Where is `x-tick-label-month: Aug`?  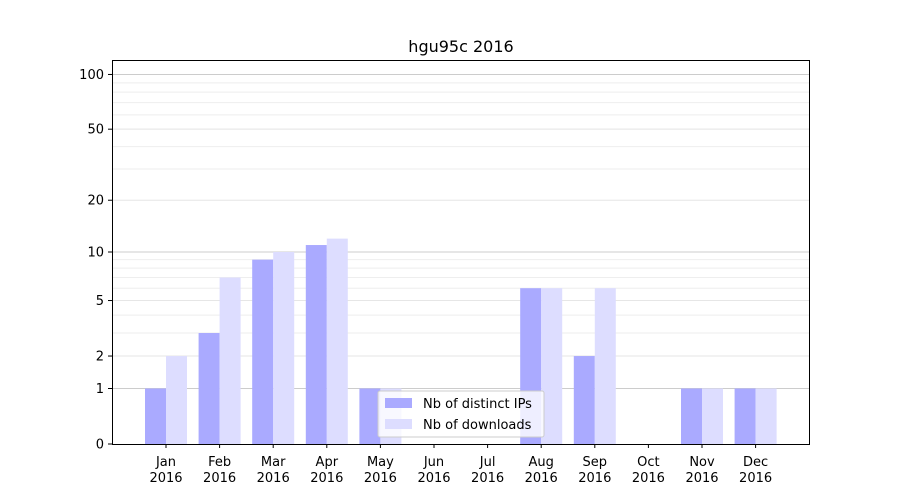
x-tick-label-month: Aug is located at coordinates (541, 462).